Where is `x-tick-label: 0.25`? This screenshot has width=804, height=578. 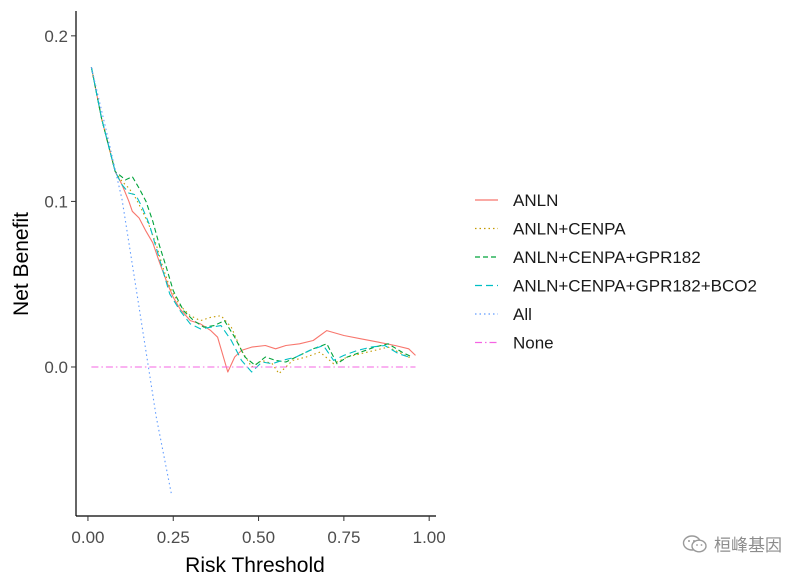 x-tick-label: 0.25 is located at coordinates (173, 537).